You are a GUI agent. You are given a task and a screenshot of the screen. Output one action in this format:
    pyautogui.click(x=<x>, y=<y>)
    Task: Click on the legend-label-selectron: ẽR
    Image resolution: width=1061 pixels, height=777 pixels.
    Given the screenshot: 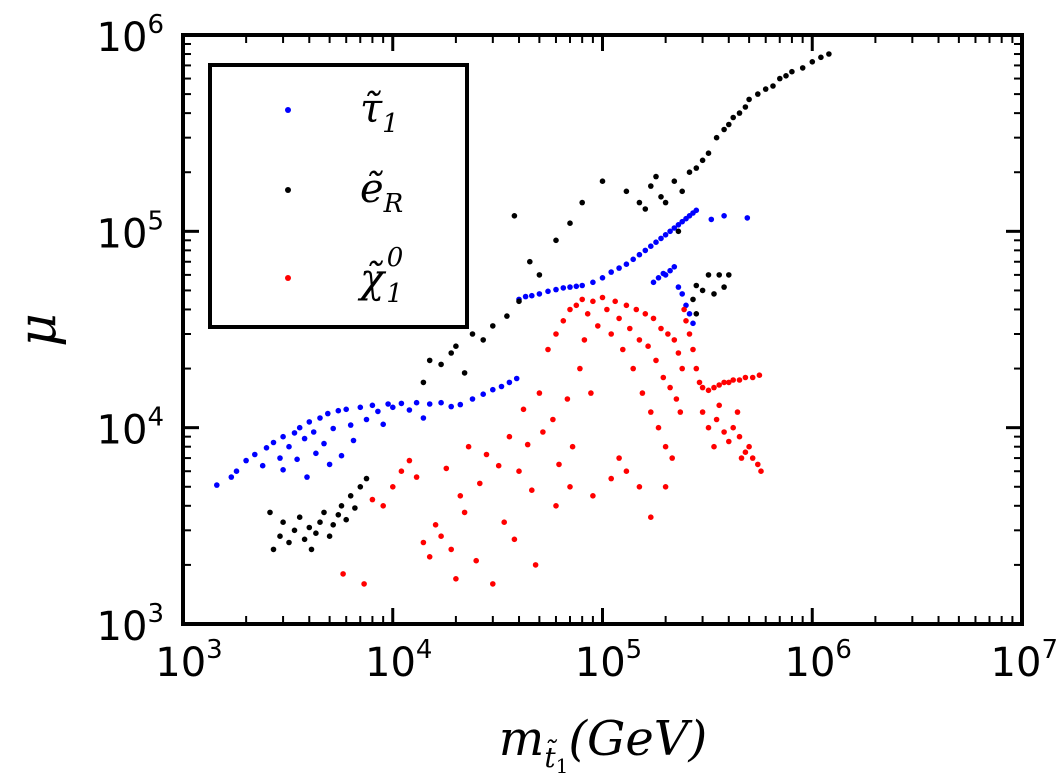 What is the action you would take?
    pyautogui.click(x=381, y=192)
    